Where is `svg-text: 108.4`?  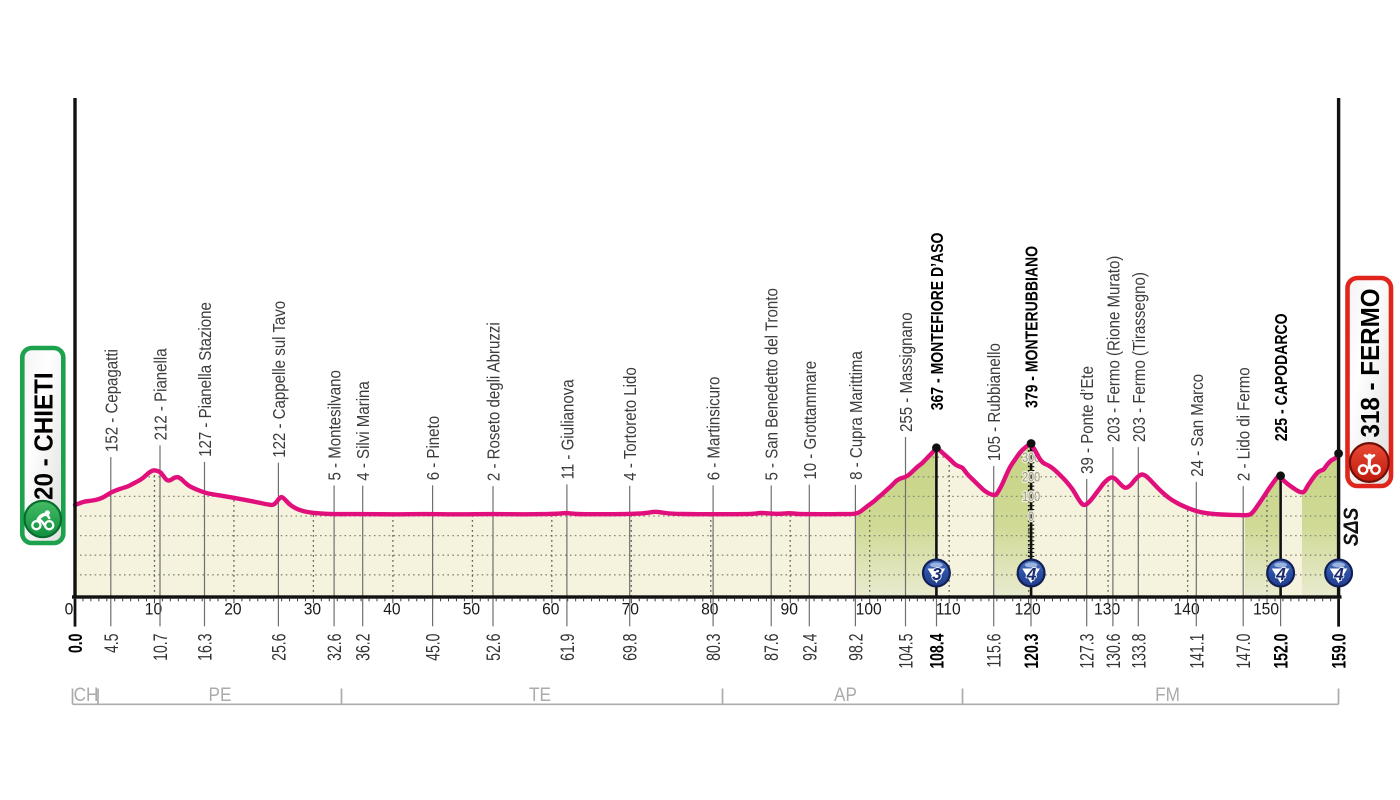
svg-text: 108.4 is located at coordinates (937, 651).